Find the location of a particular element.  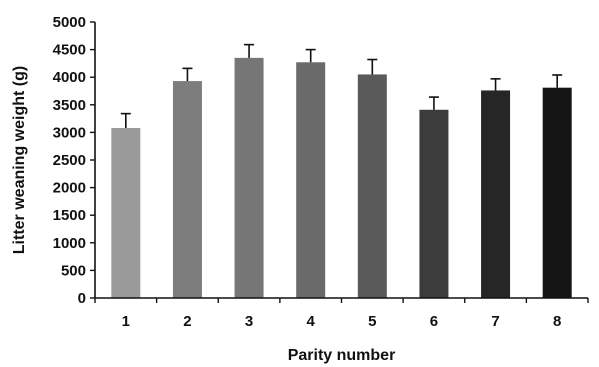

y-tick-label: 1500 is located at coordinates (69, 215).